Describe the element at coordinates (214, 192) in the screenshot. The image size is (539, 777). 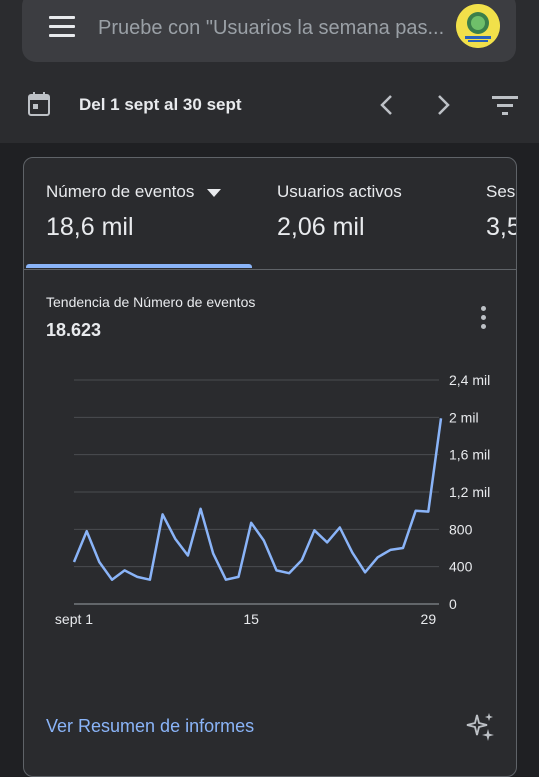
I see `dropdown-arrow-icon` at that location.